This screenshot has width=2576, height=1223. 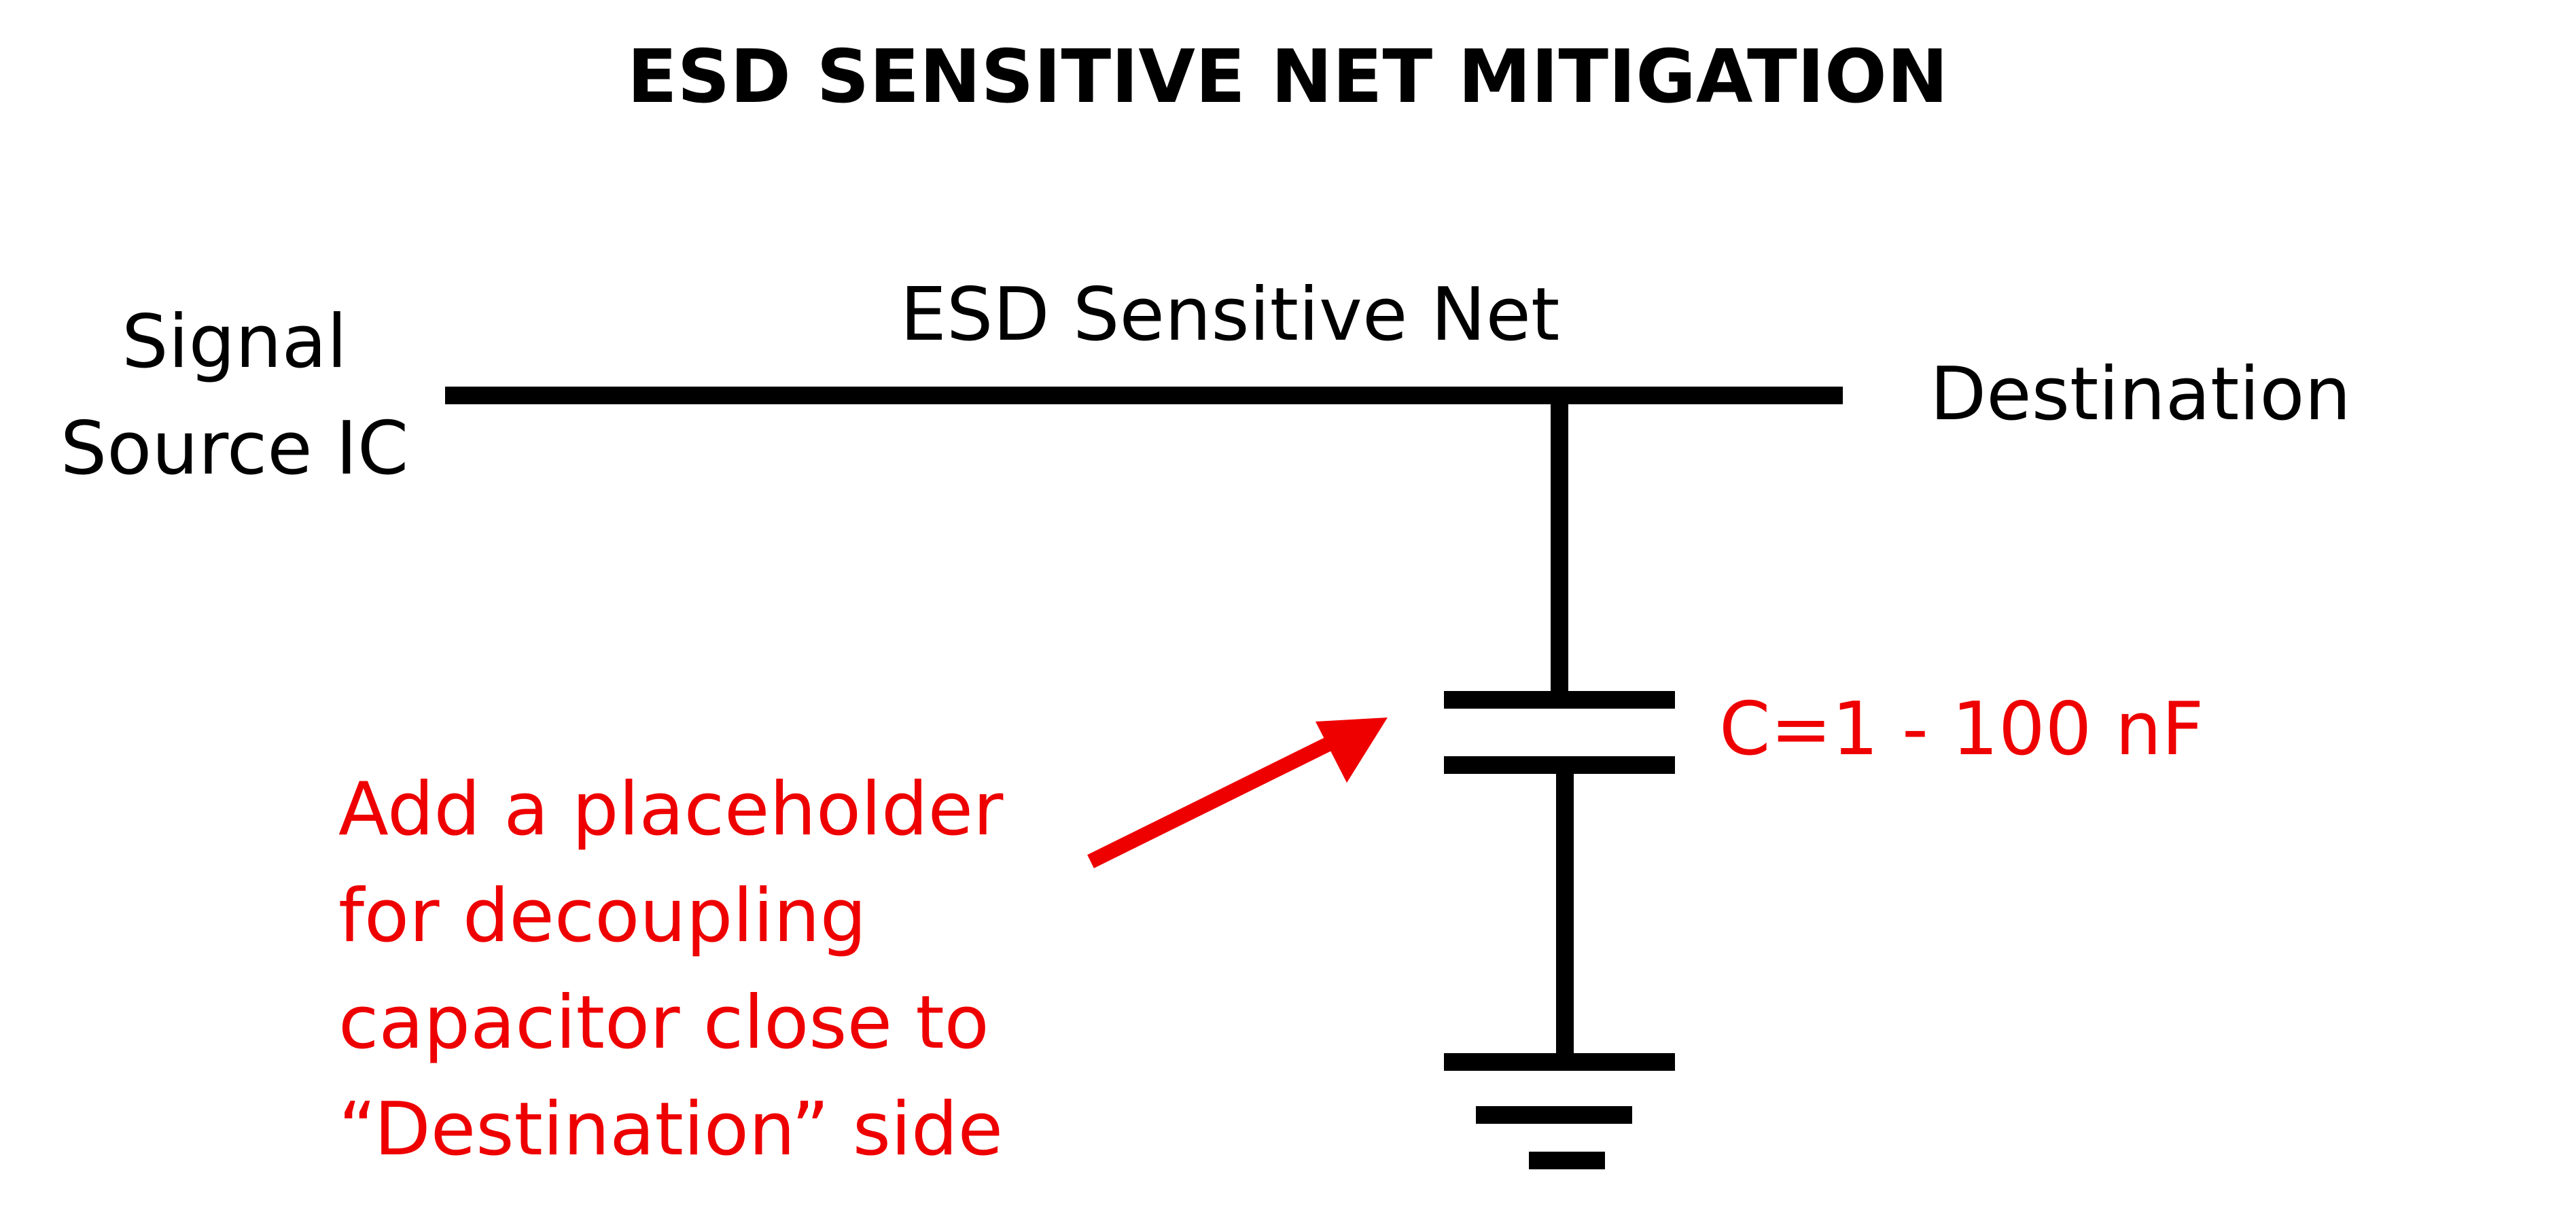 What do you see at coordinates (1961, 729) in the screenshot?
I see `capacitor-value-label: C=1 - 100 nF` at bounding box center [1961, 729].